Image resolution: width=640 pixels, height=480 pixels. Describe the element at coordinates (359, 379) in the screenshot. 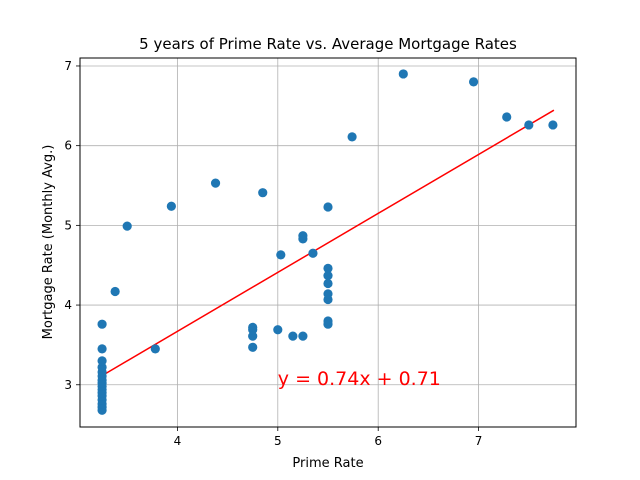

I see `regression-equation-label: y = 0.74x + 0.71` at that location.